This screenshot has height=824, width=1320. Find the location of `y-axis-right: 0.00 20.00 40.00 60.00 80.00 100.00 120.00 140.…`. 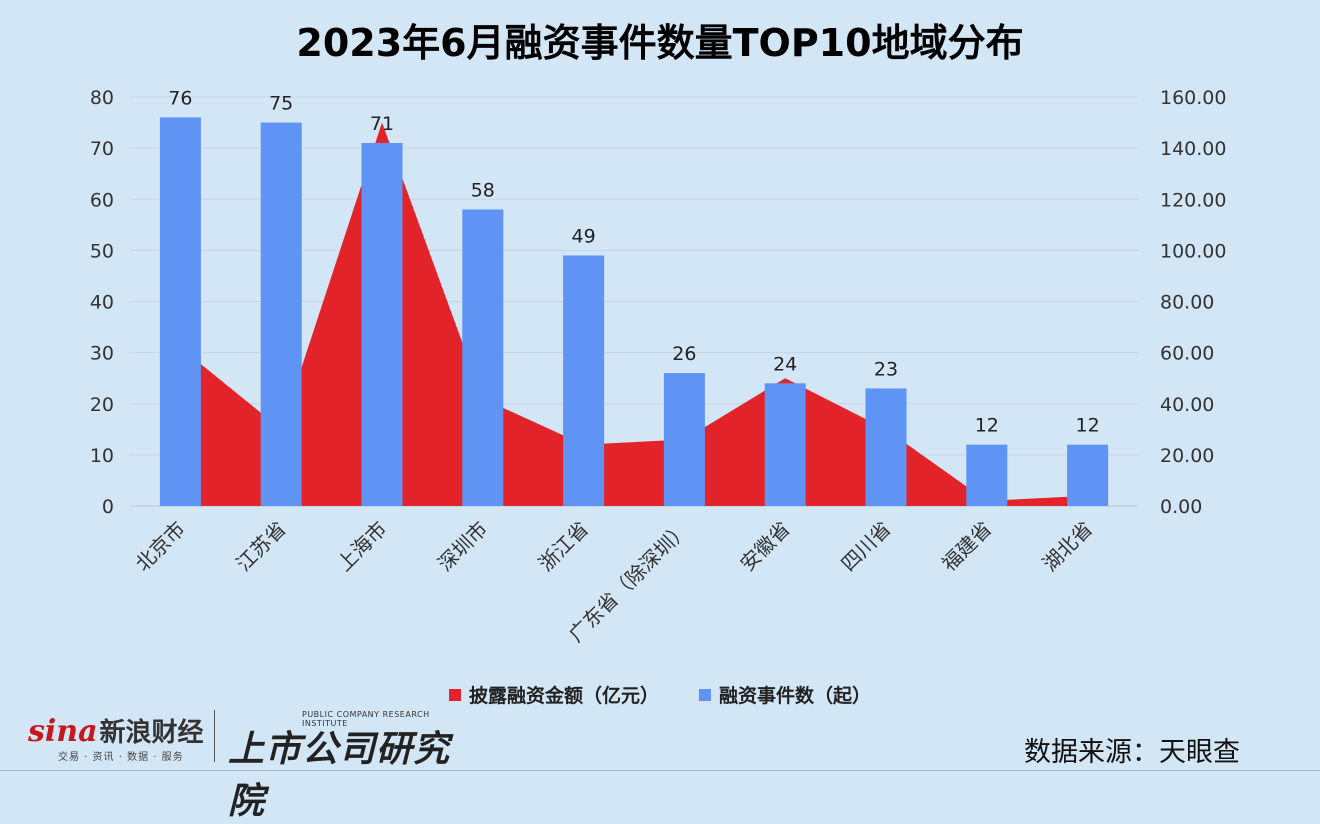

y-axis-right: 0.00 20.00 40.00 60.00 80.00 100.00 120.00 140.… is located at coordinates (1193, 302).